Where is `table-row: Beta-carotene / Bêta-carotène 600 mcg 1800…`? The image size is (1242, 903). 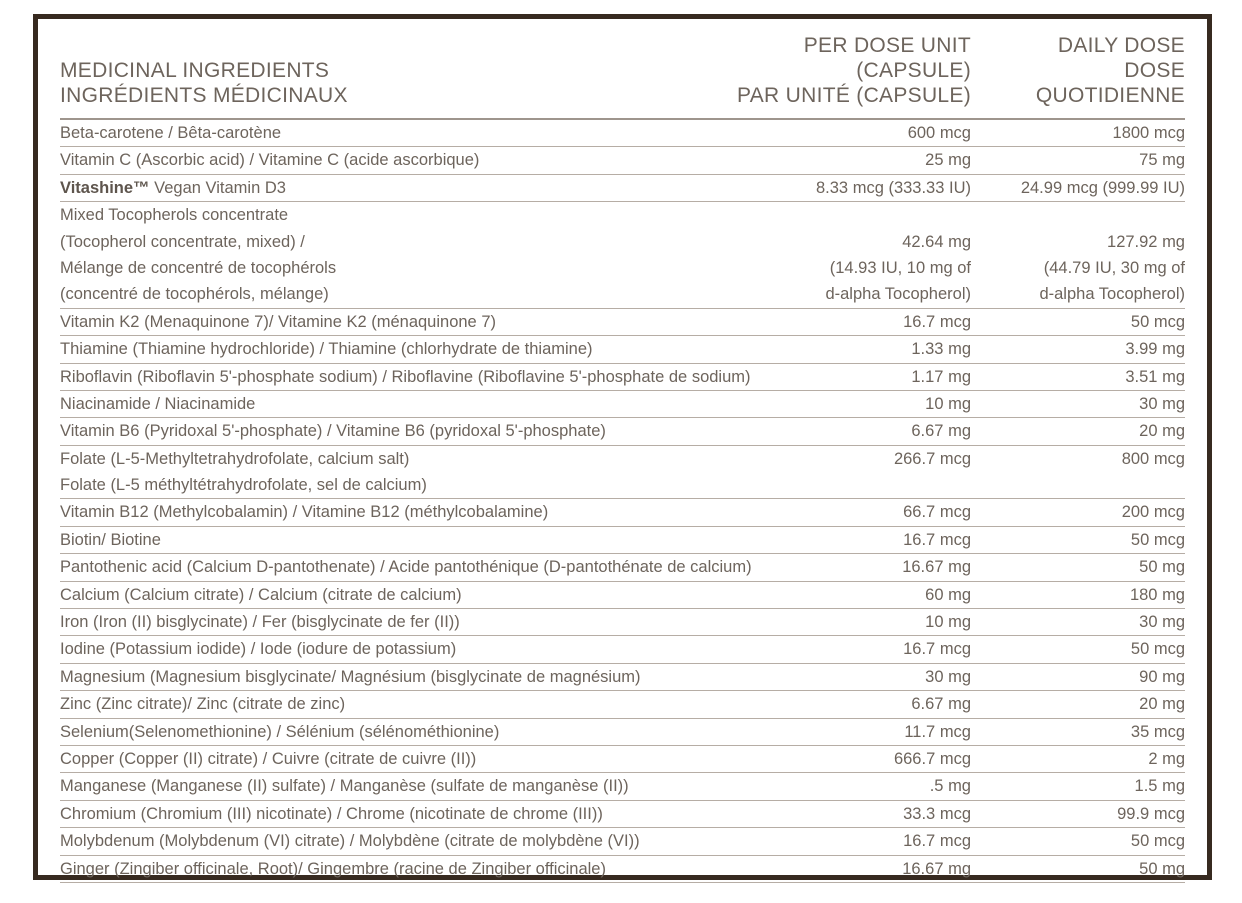 table-row: Beta-carotene / Bêta-carotène 600 mcg 1800… is located at coordinates (622, 133).